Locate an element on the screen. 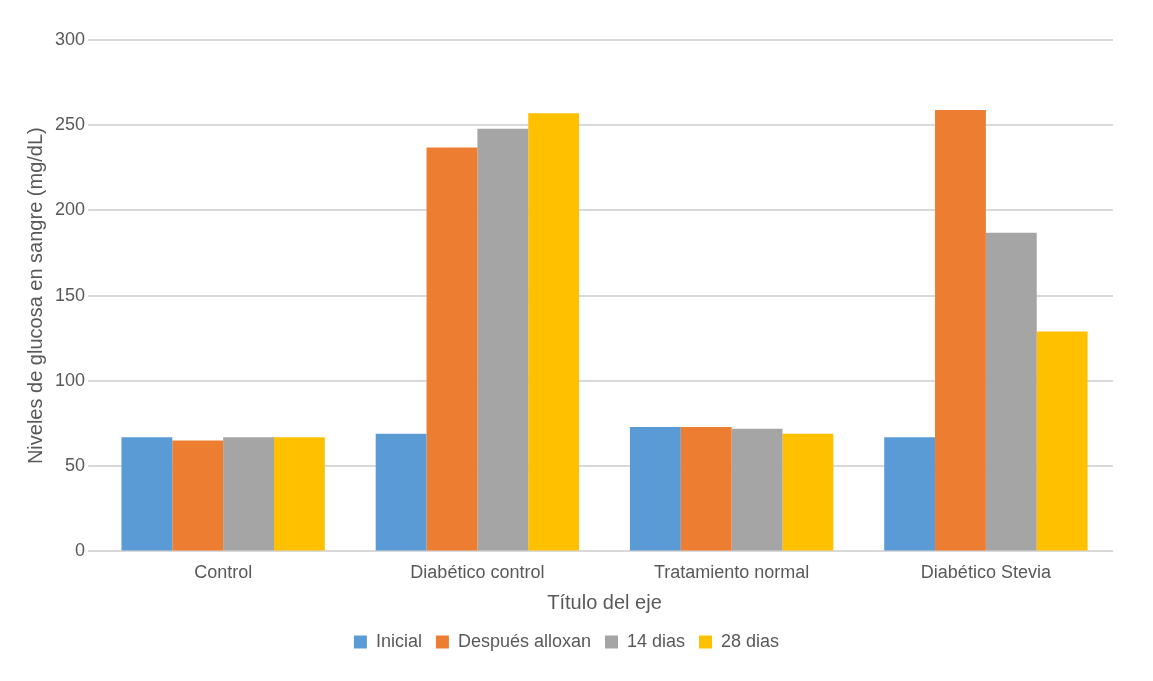 The width and height of the screenshot is (1153, 681). y-axis-title: Niveles de glucosa en sangre (mg/dL) is located at coordinates (34, 296).